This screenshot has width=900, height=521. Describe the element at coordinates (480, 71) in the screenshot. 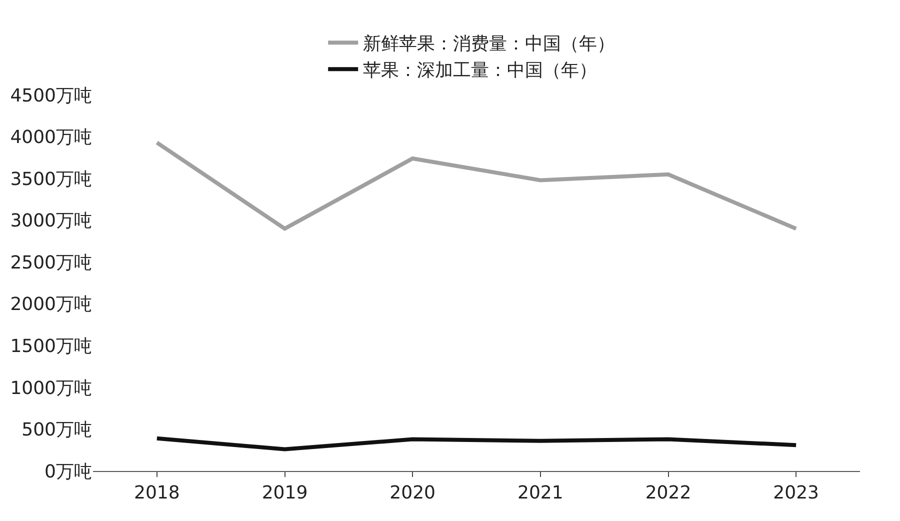

I see `legend-label: 苹果：深加工量：中国（年）` at that location.